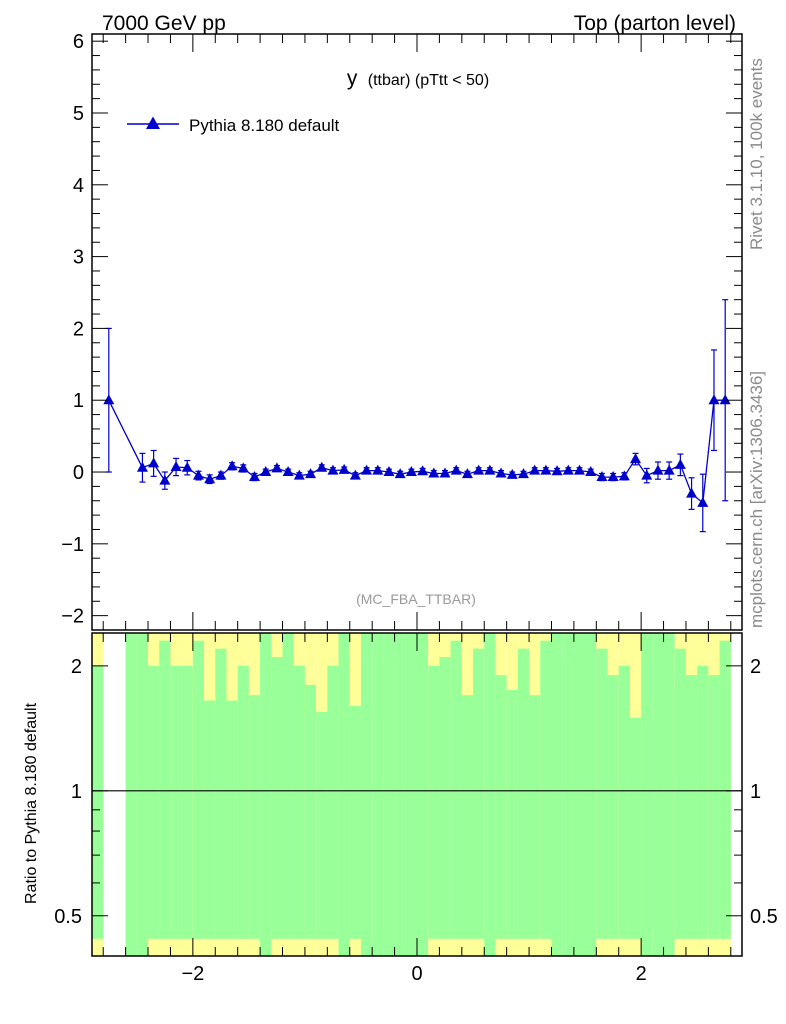 This screenshot has height=1024, width=786. Describe the element at coordinates (78, 401) in the screenshot. I see `y-tick-label: 1` at that location.